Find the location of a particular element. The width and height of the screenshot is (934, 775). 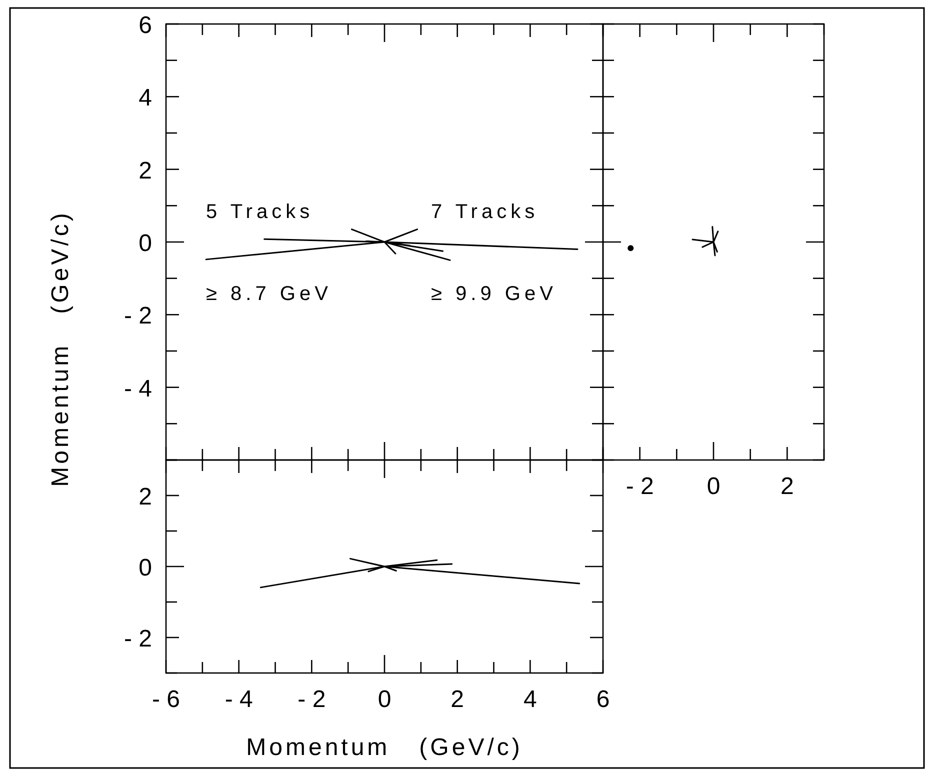

annotation: 5 Tracks is located at coordinates (260, 212).